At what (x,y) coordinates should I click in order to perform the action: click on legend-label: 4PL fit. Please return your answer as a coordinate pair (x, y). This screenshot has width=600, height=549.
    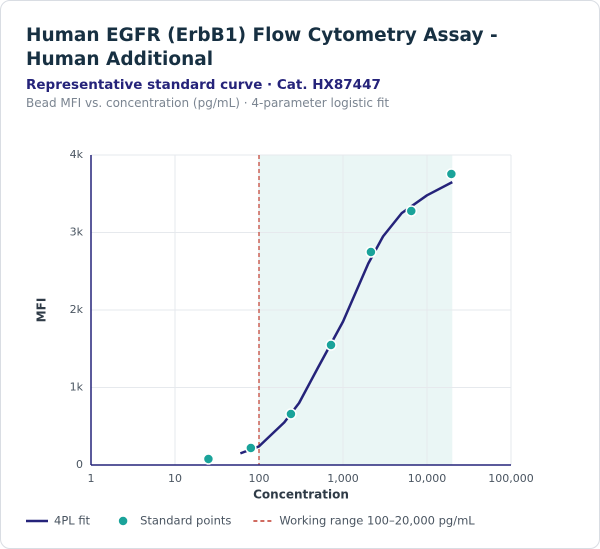
    Looking at the image, I should click on (72, 521).